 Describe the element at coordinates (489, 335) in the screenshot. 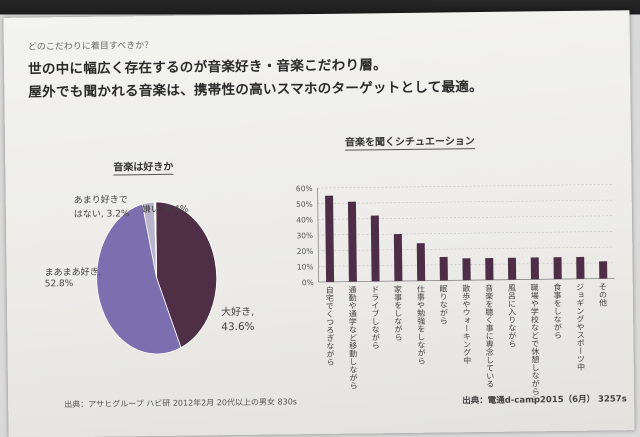

I see `x-category-label: 音楽を聴く事に専念している` at that location.